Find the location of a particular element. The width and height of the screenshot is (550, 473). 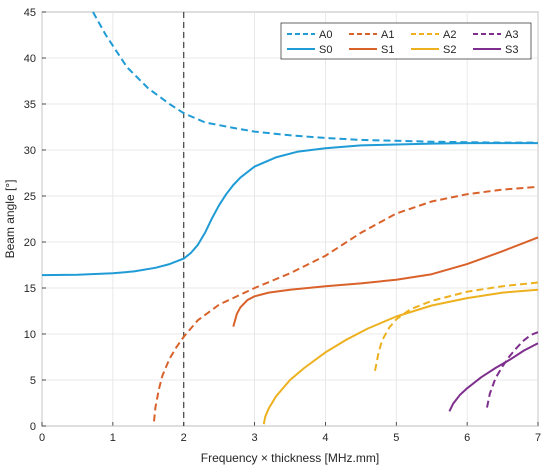

x-tick-label: 1 is located at coordinates (113, 438).